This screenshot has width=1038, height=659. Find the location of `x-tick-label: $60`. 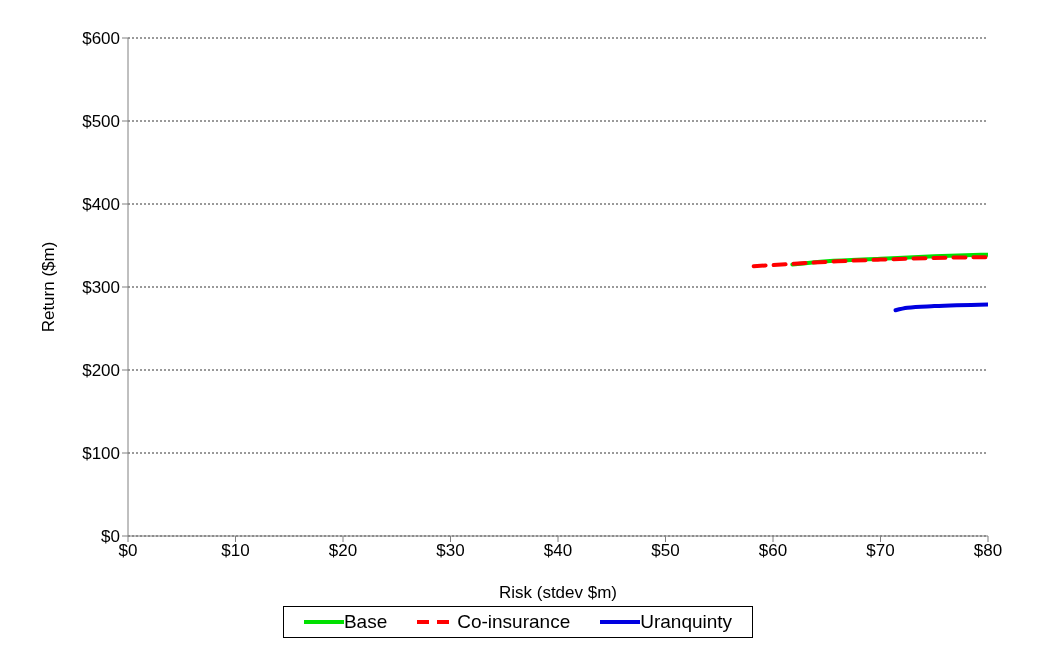

x-tick-label: $60 is located at coordinates (773, 551).